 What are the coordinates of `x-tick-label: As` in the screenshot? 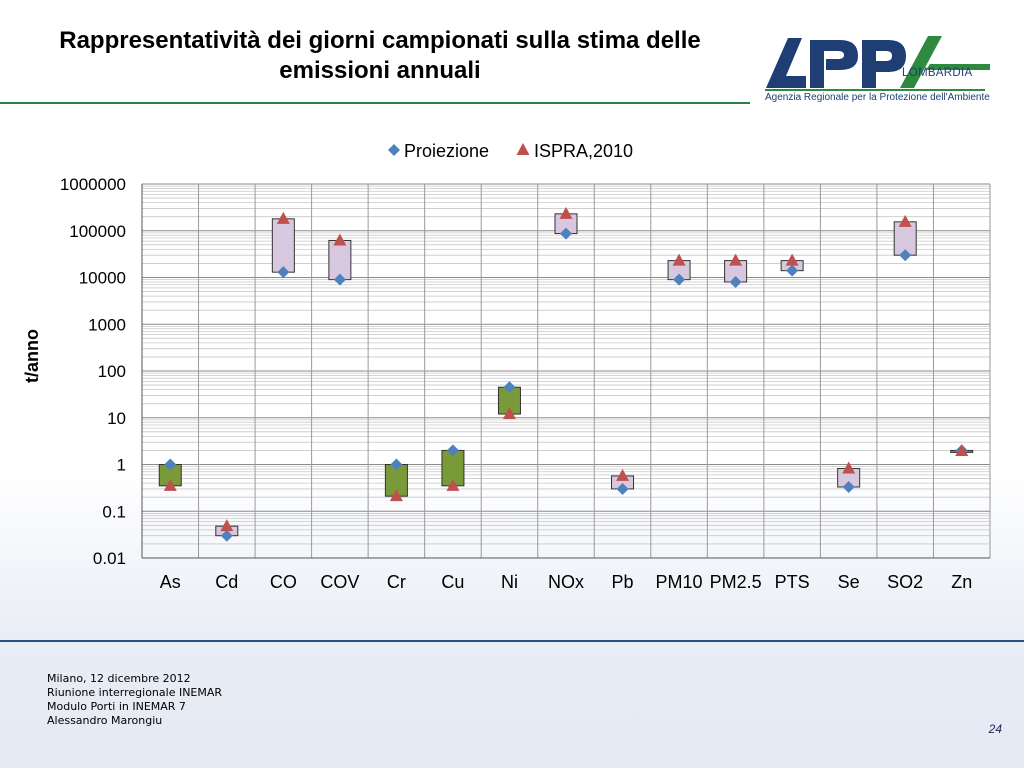 It's located at (170, 582).